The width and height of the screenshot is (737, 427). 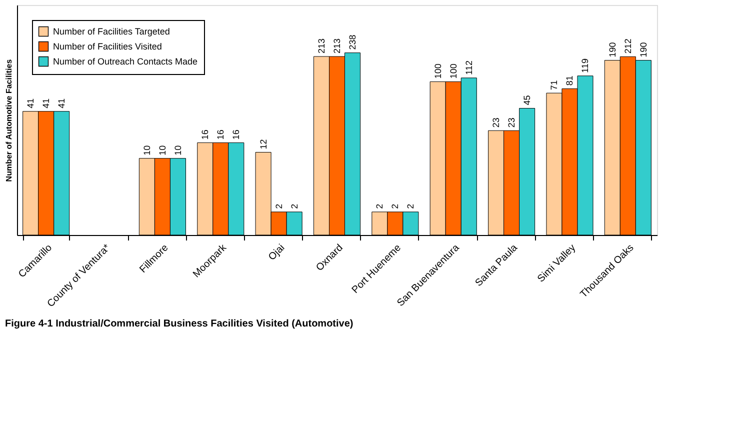 What do you see at coordinates (179, 324) in the screenshot?
I see `text: Figure 4-1 Industrial/Commercial Business Facilities Visited (Automotive)` at bounding box center [179, 324].